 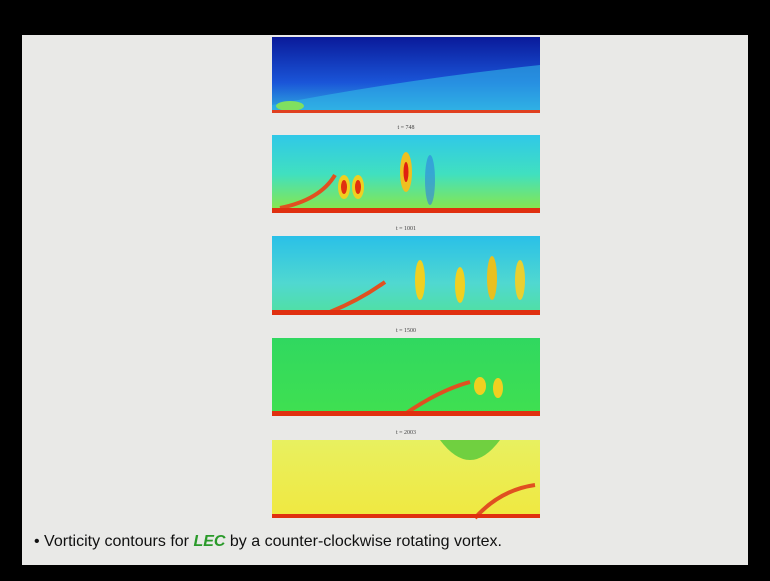 What do you see at coordinates (209, 541) in the screenshot?
I see `caption-highlight: LEC` at bounding box center [209, 541].